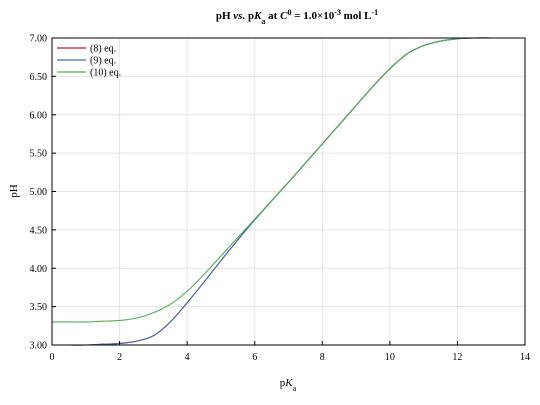  What do you see at coordinates (39, 307) in the screenshot?
I see `y-tick-label: 3.50` at bounding box center [39, 307].